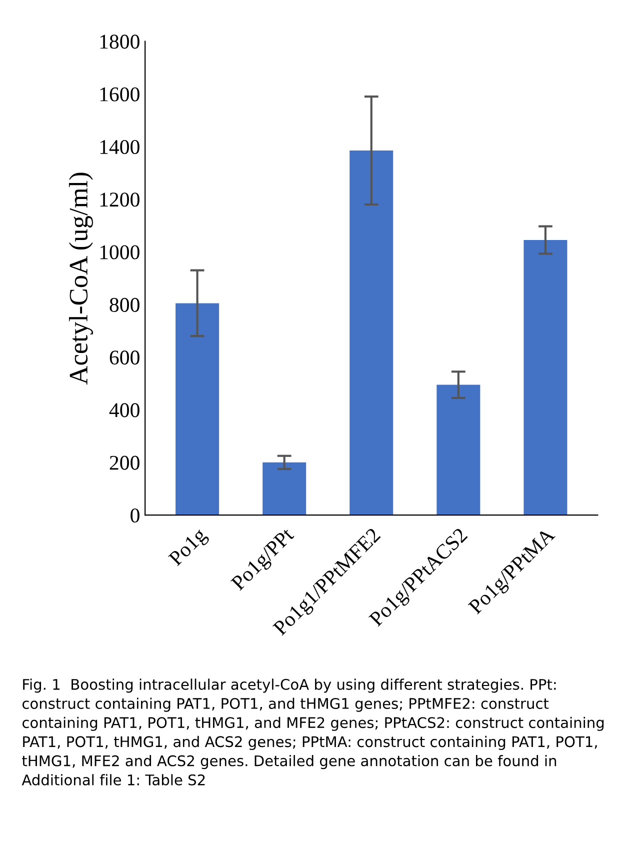 This screenshot has height=843, width=620. What do you see at coordinates (125, 305) in the screenshot?
I see `y-tick-label: 800` at bounding box center [125, 305].